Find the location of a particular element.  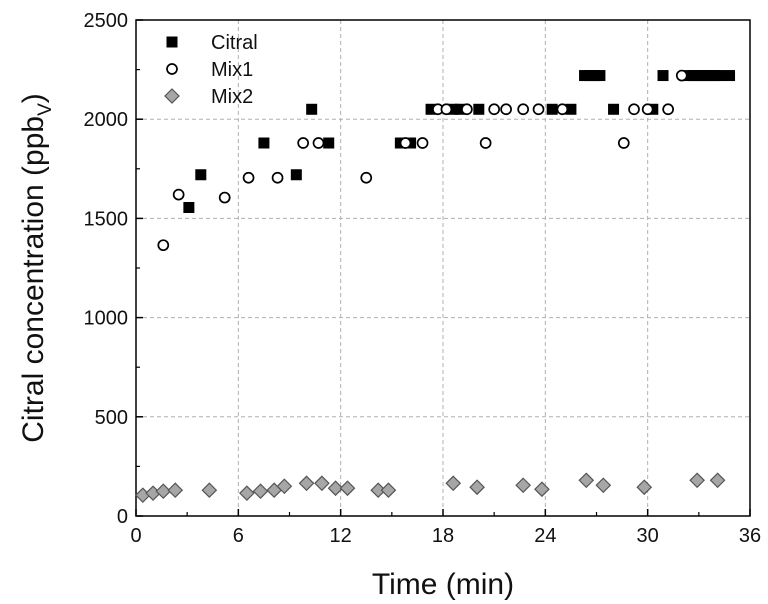

legend-label: Citral is located at coordinates (234, 43).